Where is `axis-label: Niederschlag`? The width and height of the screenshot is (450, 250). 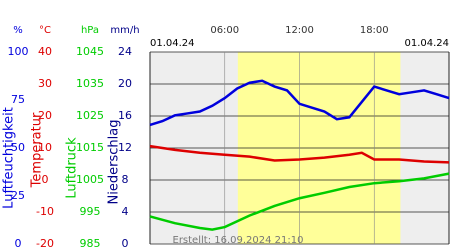 axis-label: Niederschlag is located at coordinates (114, 162).